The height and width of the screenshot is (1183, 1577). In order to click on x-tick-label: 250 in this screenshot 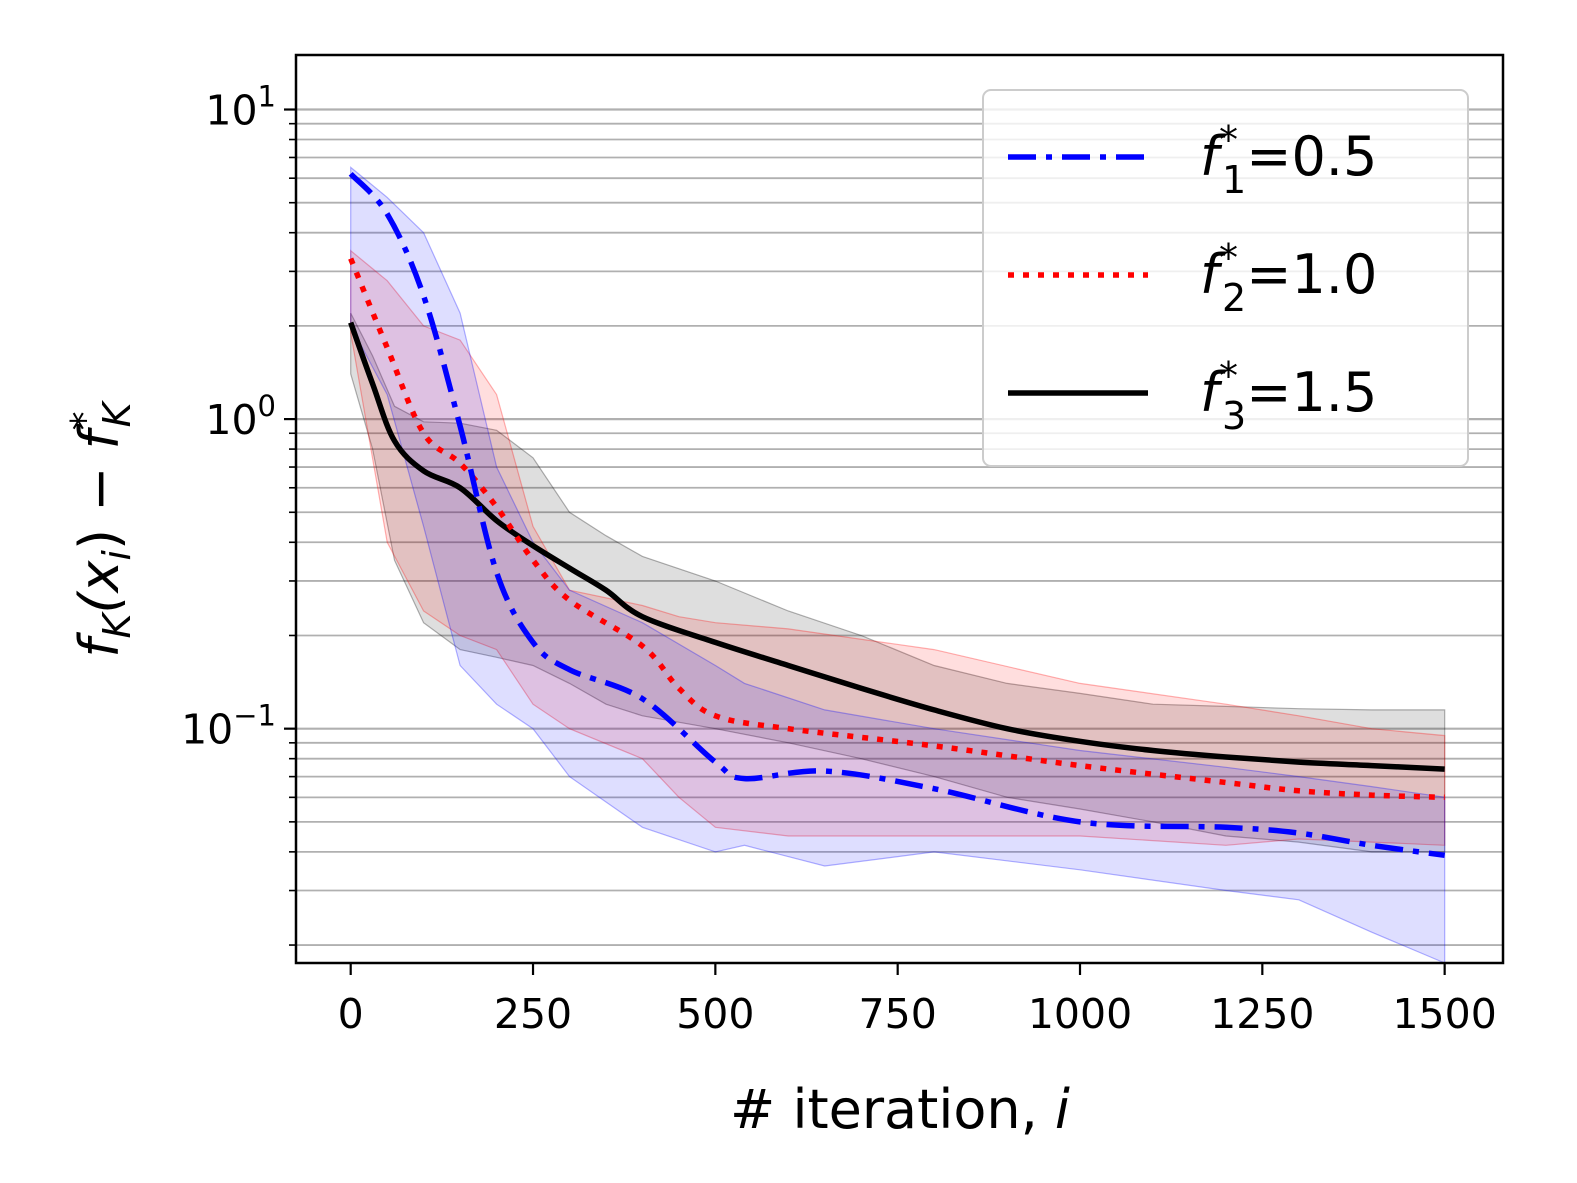, I will do `click(533, 1014)`.